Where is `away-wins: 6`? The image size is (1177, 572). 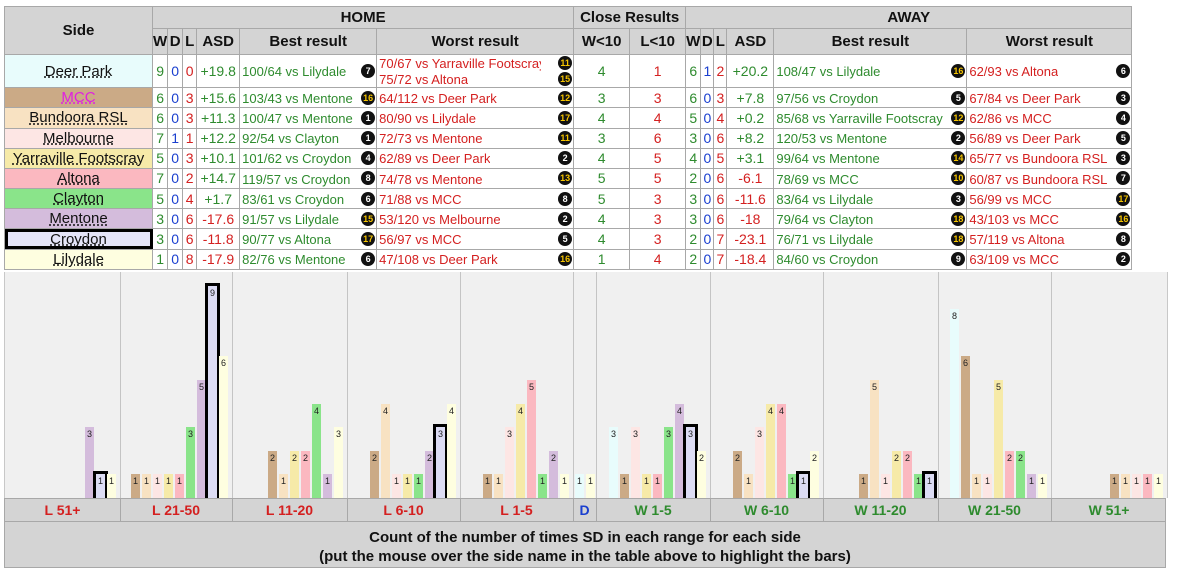
away-wins: 6 is located at coordinates (693, 71).